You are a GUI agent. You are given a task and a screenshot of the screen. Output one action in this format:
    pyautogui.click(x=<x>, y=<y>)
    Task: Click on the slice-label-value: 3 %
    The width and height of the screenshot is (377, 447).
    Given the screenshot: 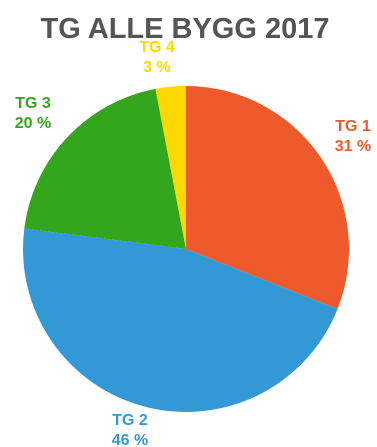 What is the action you would take?
    pyautogui.click(x=157, y=67)
    